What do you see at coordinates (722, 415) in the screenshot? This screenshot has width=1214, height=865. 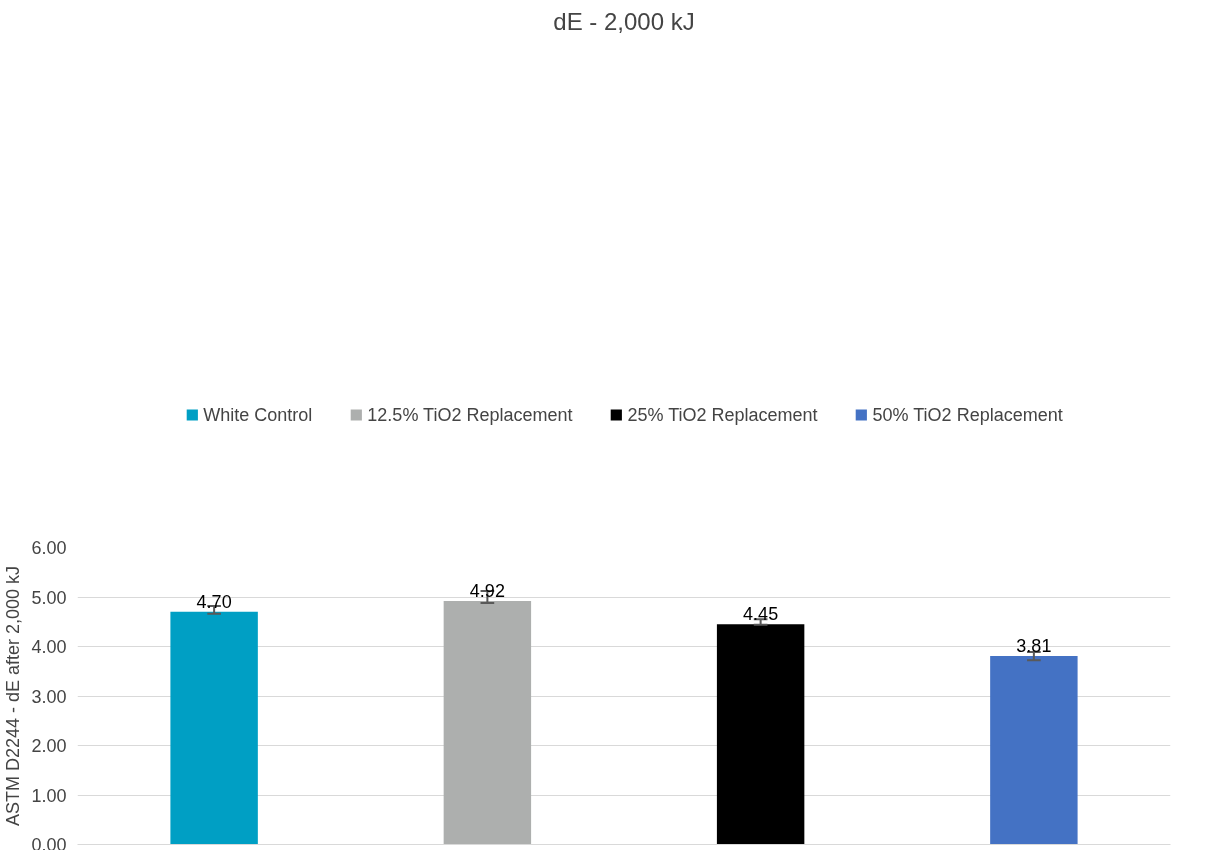 I see `legend-label: 25% TiO2 Replacement` at bounding box center [722, 415].